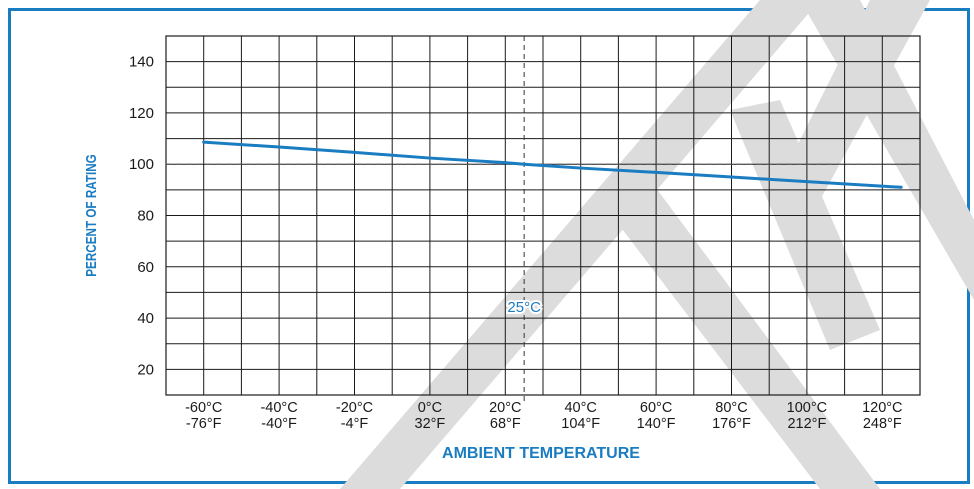  Describe the element at coordinates (430, 408) in the screenshot. I see `x-tick-label-celsius: 0°C` at that location.